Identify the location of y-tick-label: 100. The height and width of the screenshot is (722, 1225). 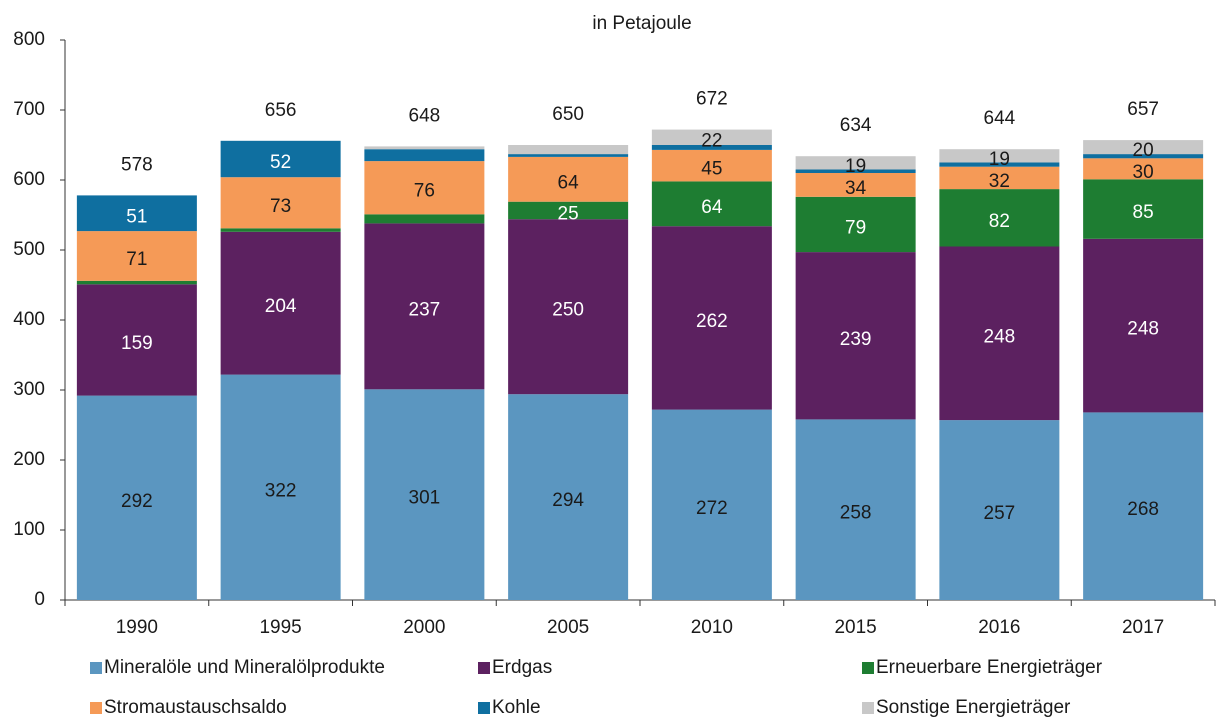
(29, 529).